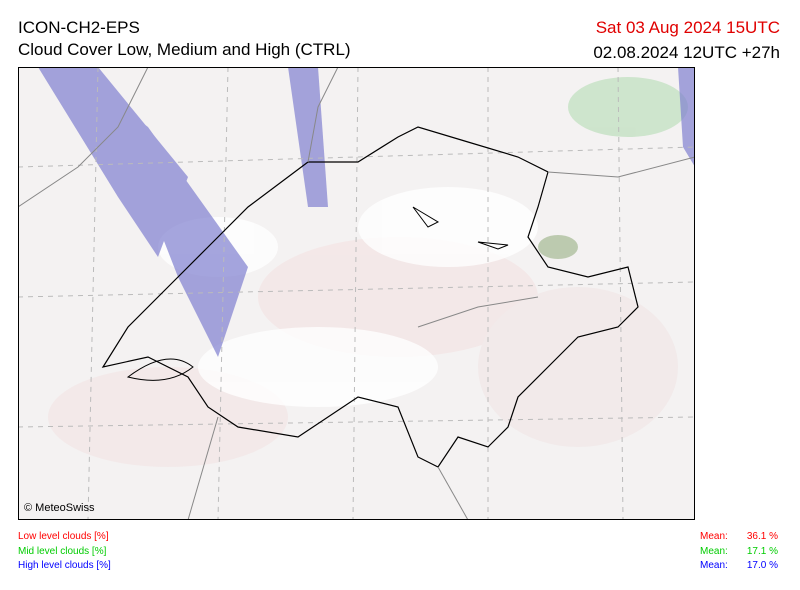 The image size is (800, 590). Describe the element at coordinates (64, 565) in the screenshot. I see `legend-label: High level clouds [%]` at that location.